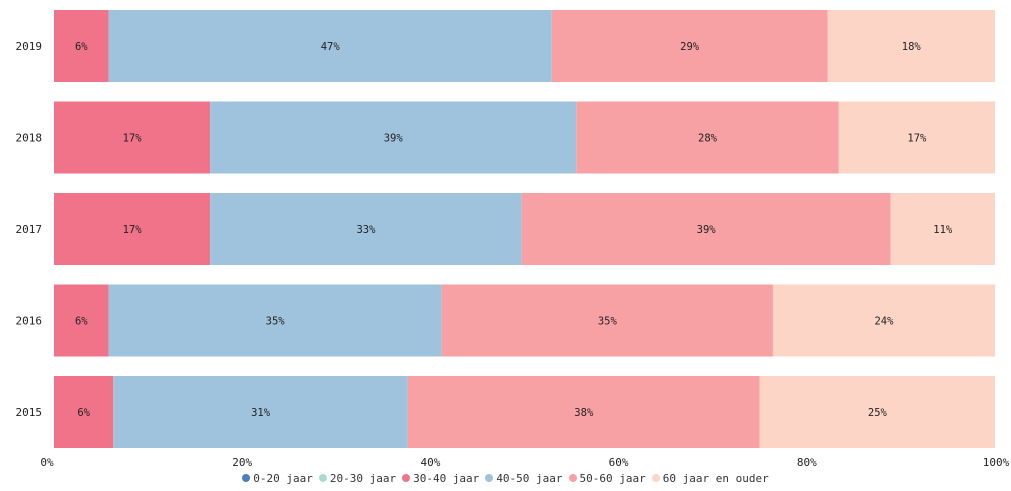 The image size is (1011, 491). I want to click on data-label-2019-3: 47%, so click(331, 47).